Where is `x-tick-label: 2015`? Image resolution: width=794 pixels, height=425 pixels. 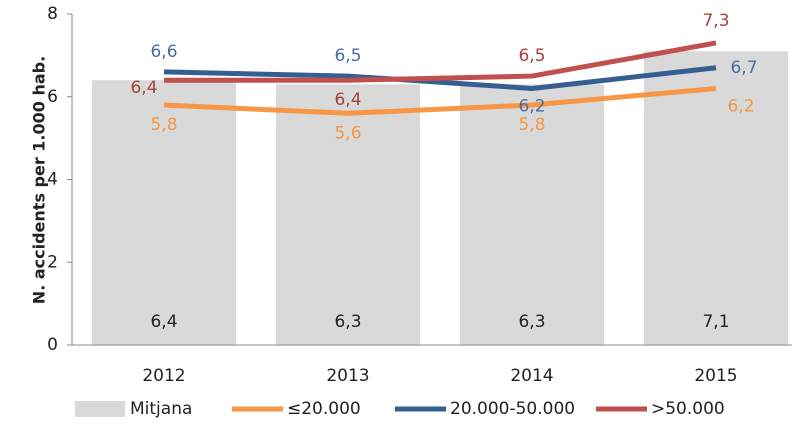
x-tick-label: 2015 is located at coordinates (715, 376).